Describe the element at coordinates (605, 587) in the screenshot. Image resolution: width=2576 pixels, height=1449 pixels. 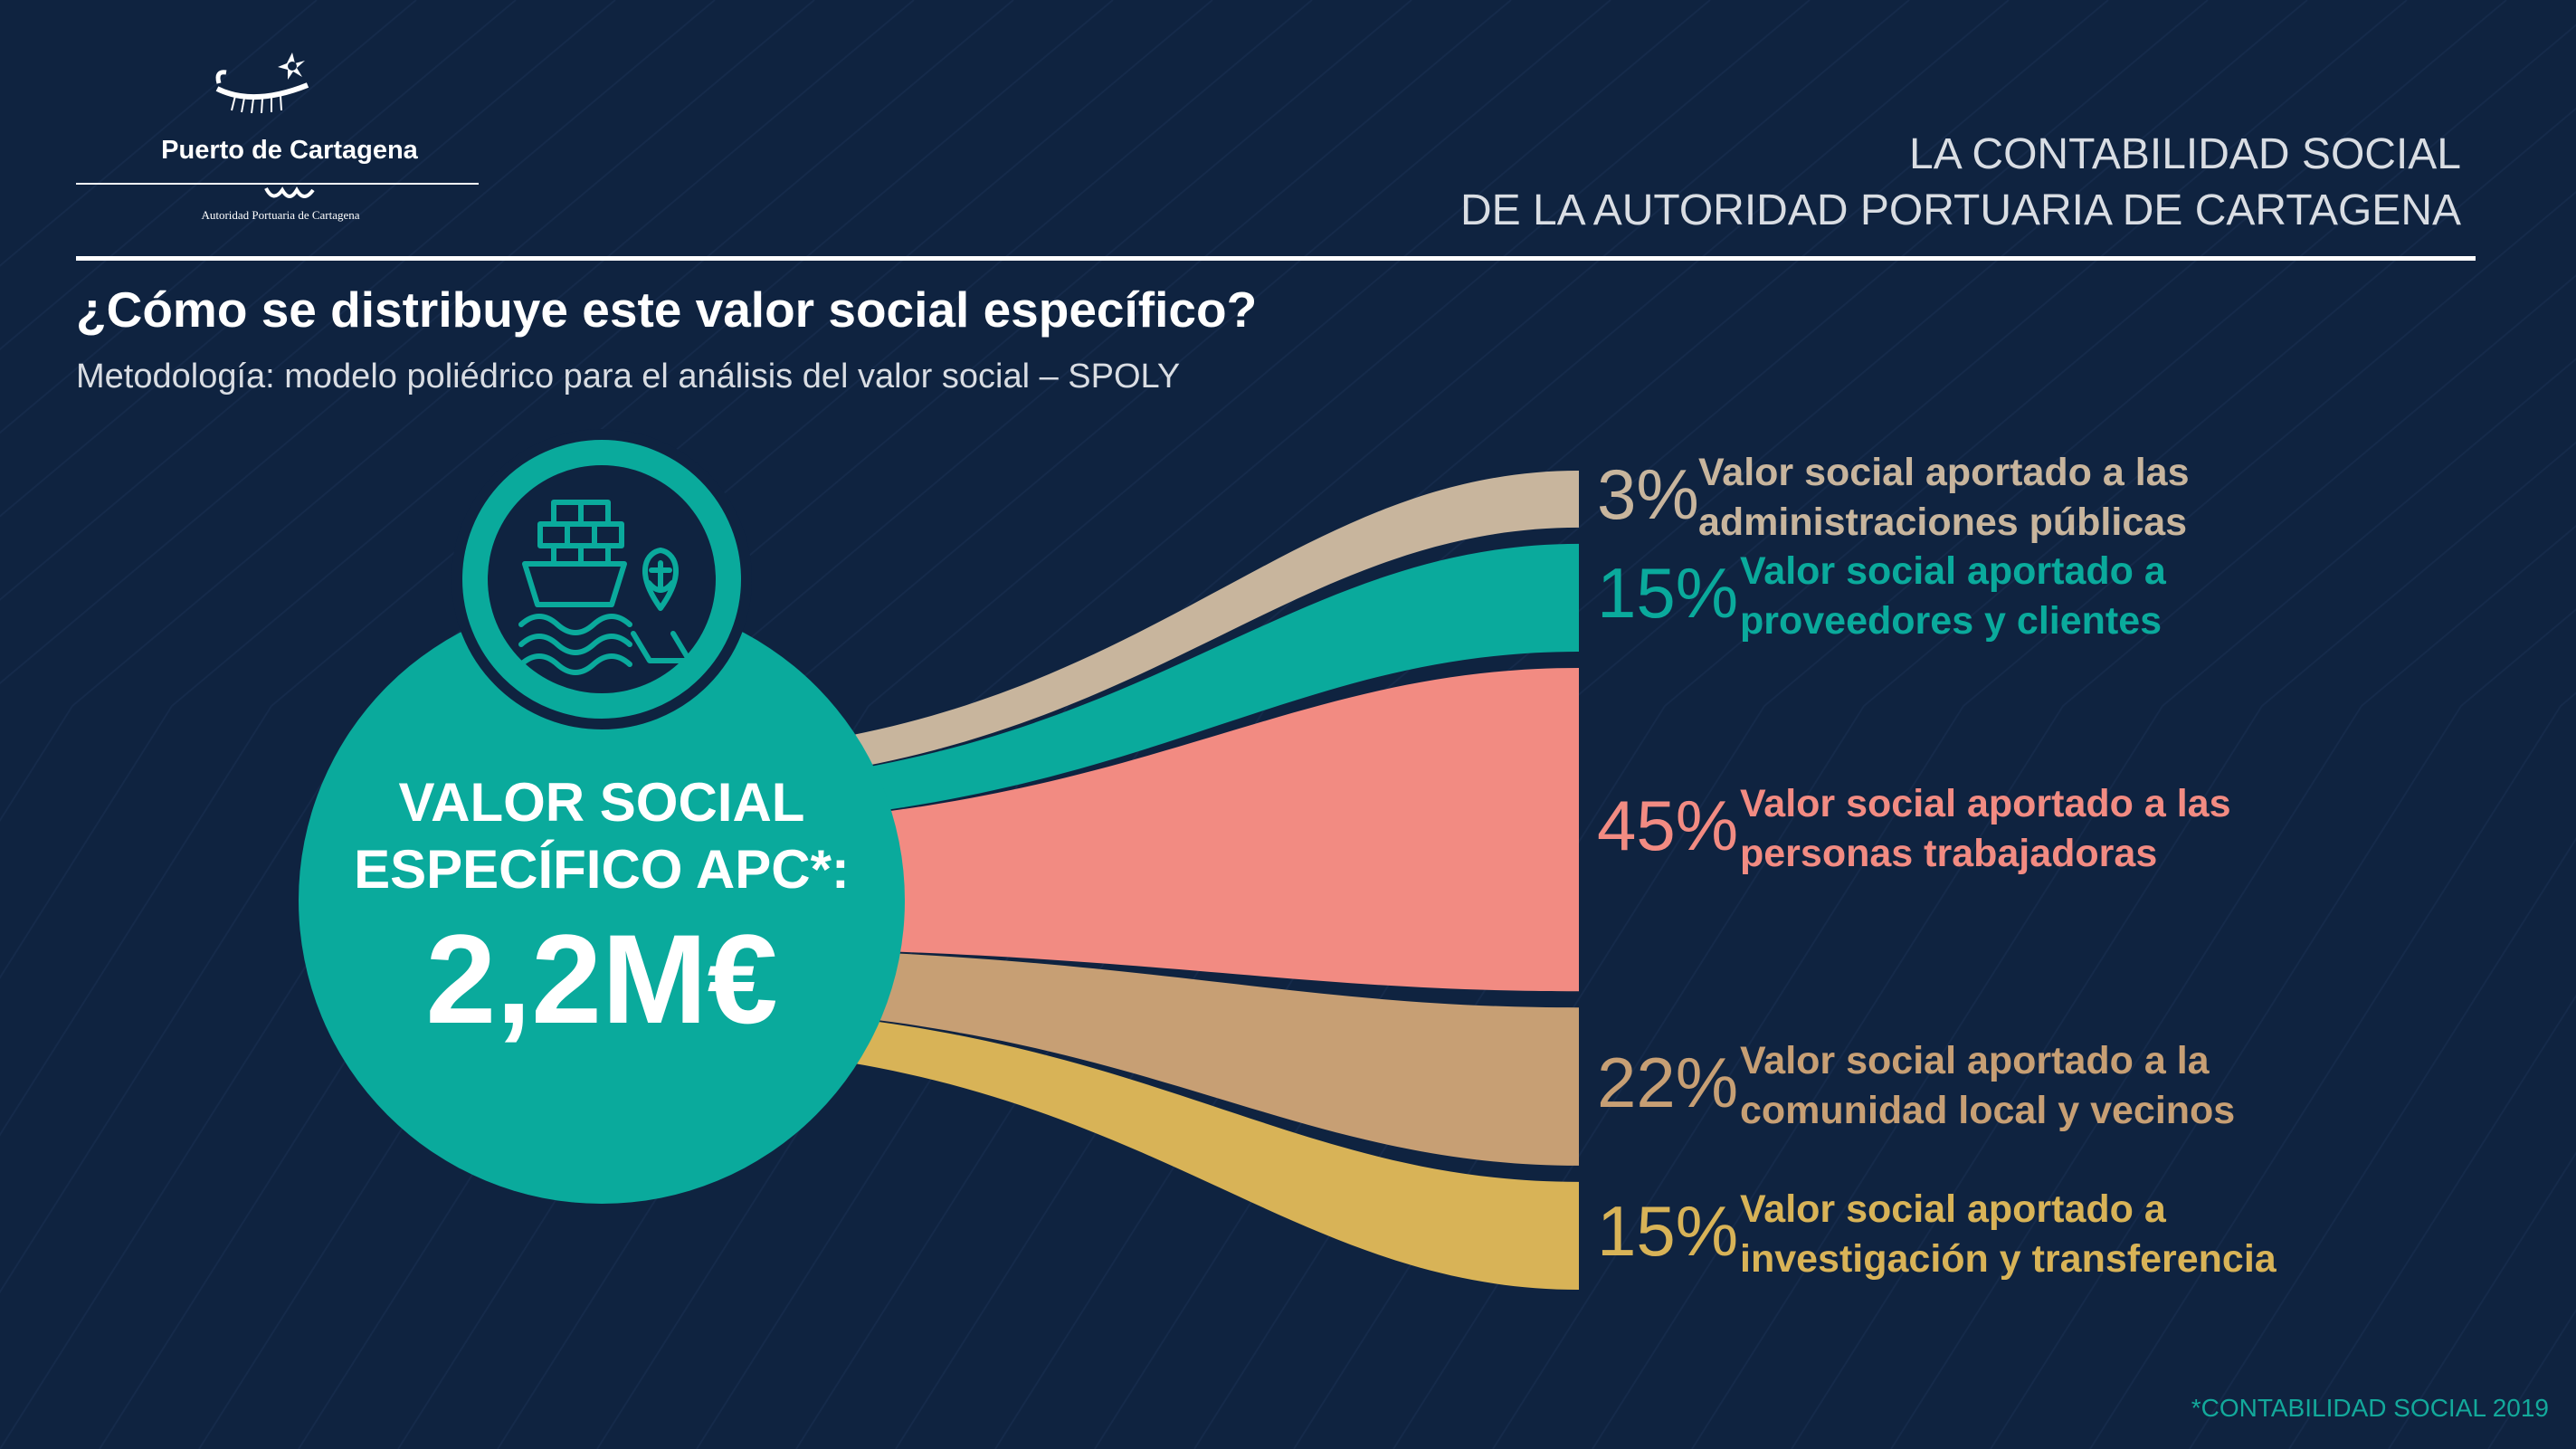
I see `ship-anchor-icon` at that location.